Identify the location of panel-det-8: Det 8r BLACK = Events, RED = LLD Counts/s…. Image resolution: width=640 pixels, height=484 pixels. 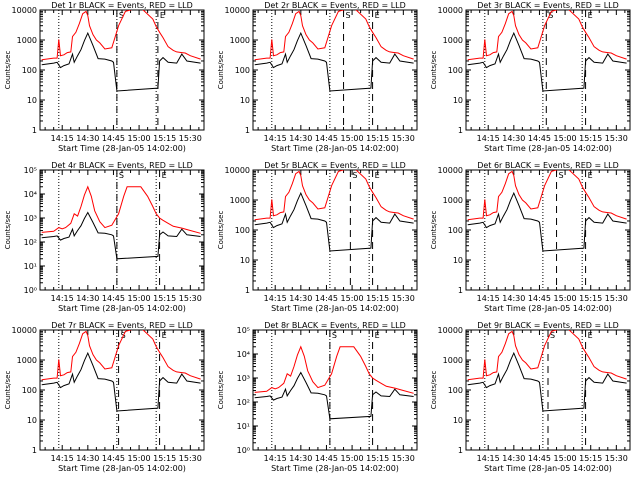
(317, 397).